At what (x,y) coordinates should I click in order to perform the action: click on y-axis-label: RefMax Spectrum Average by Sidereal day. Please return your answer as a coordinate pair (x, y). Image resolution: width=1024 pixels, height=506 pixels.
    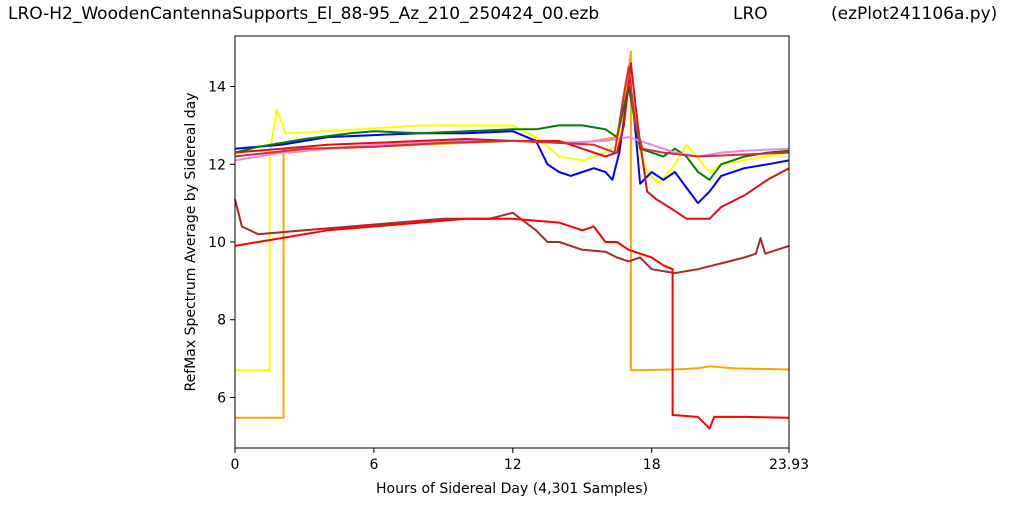
    Looking at the image, I should click on (191, 242).